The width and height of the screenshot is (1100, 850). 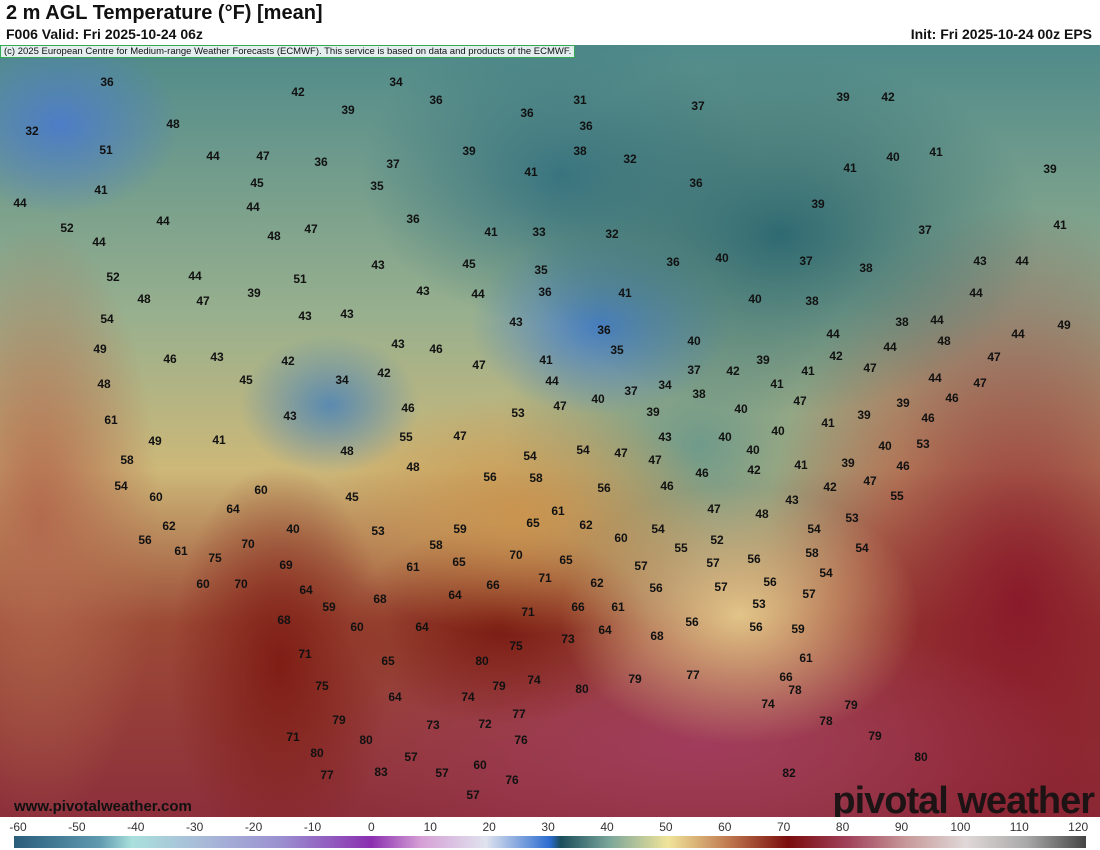 What do you see at coordinates (489, 827) in the screenshot?
I see `colorbar-tick-label: 20` at bounding box center [489, 827].